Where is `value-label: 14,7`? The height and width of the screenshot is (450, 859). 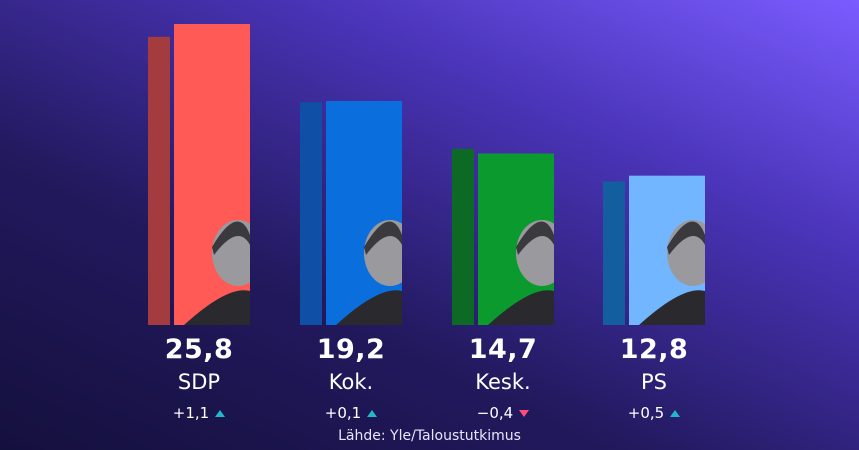 value-label: 14,7 is located at coordinates (503, 349).